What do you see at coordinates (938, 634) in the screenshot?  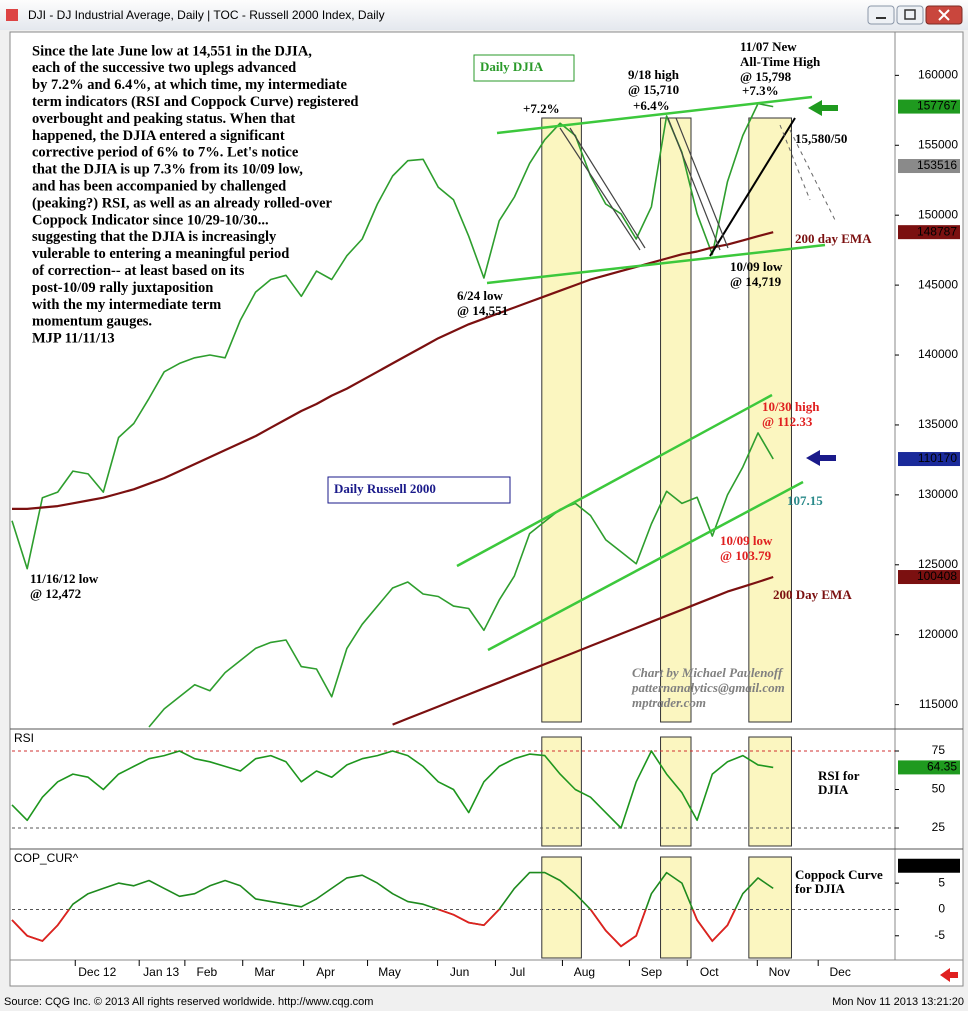 I see `y-tick-label: 120000` at bounding box center [938, 634].